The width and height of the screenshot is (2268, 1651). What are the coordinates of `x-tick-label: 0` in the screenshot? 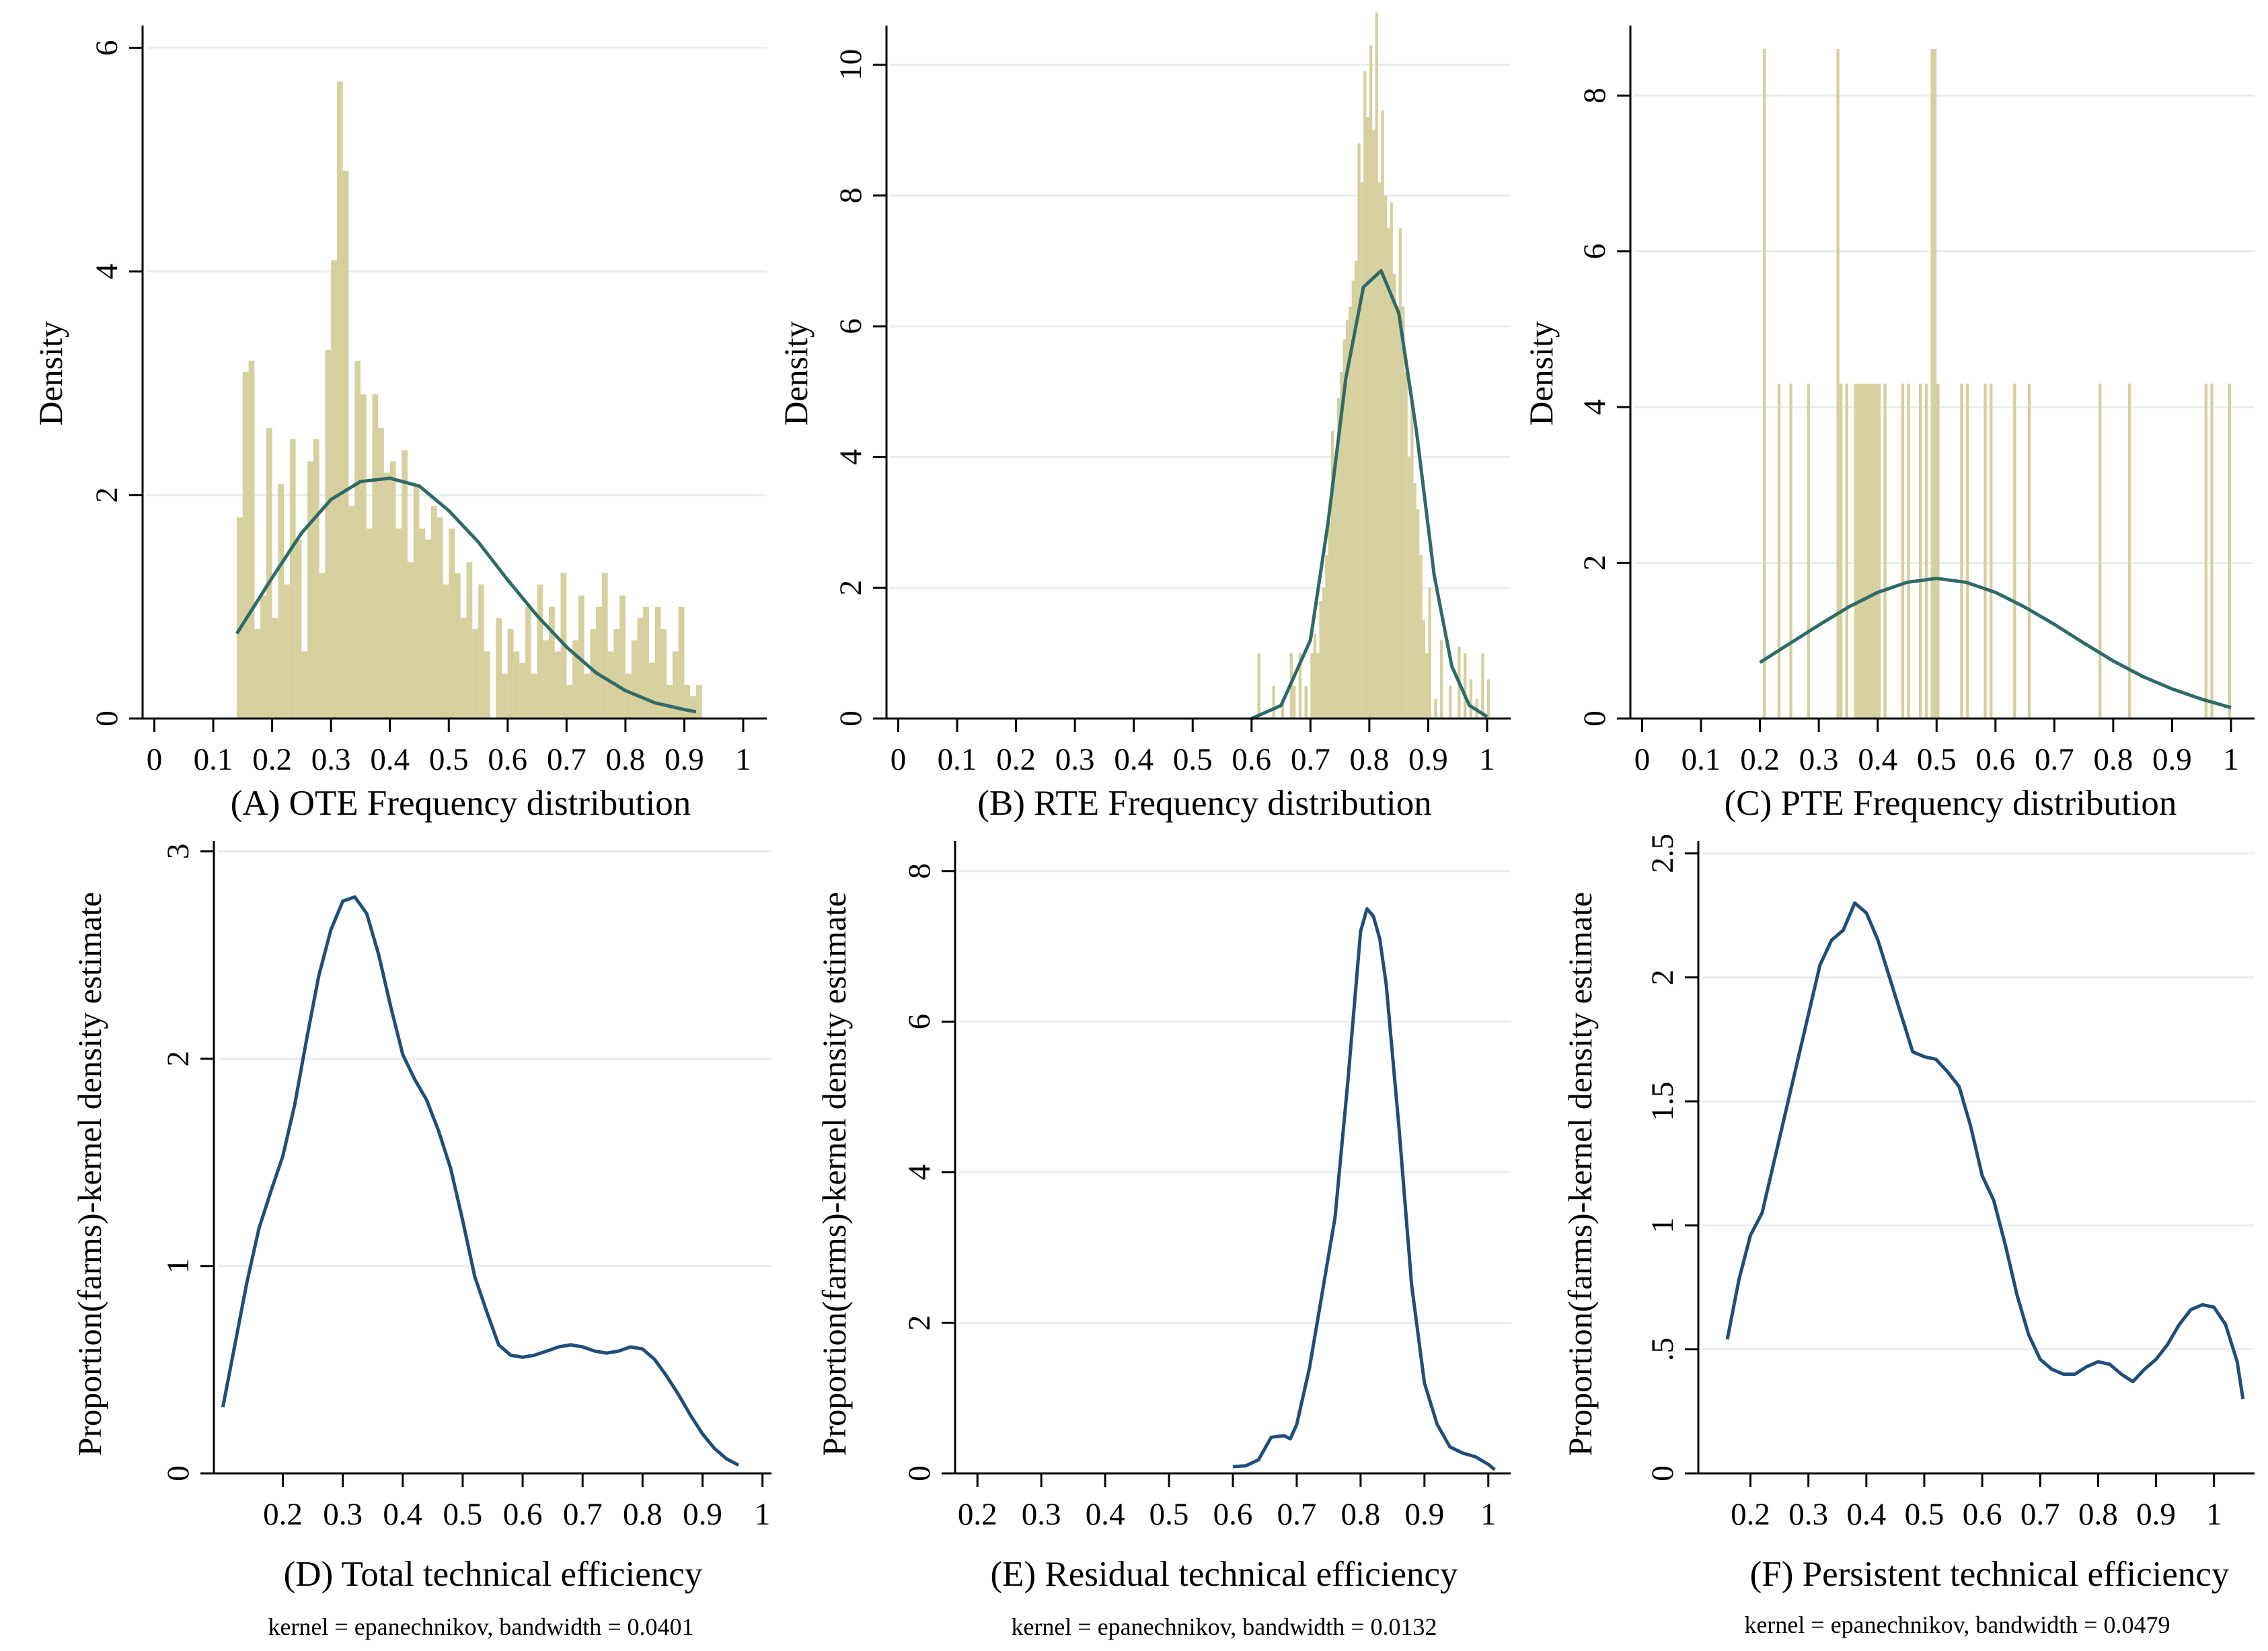 It's located at (1643, 759).